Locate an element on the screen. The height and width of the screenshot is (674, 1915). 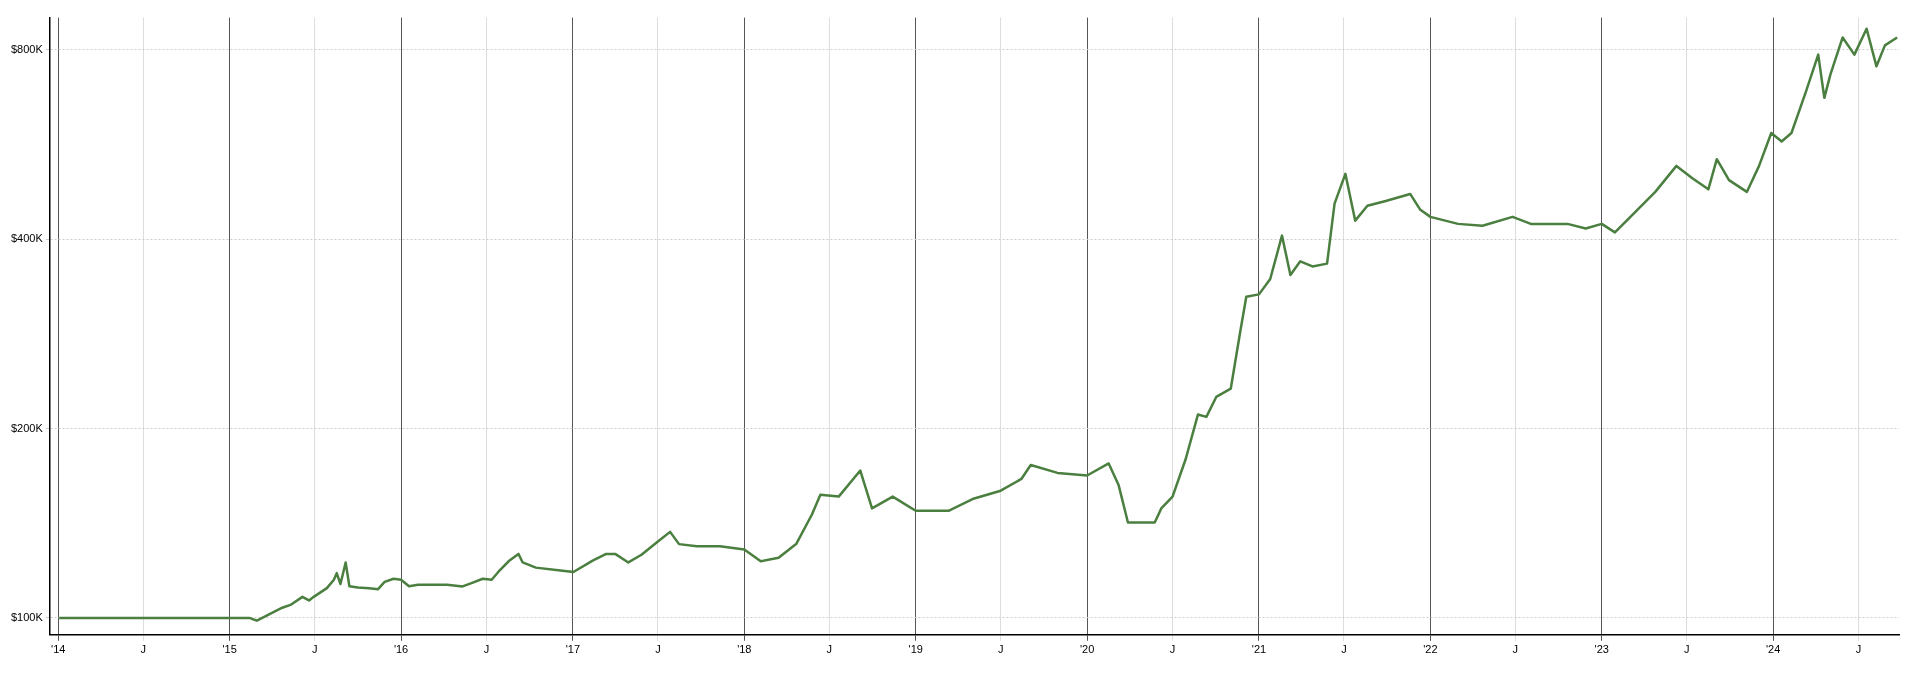
x-tick-label: '17 is located at coordinates (573, 649).